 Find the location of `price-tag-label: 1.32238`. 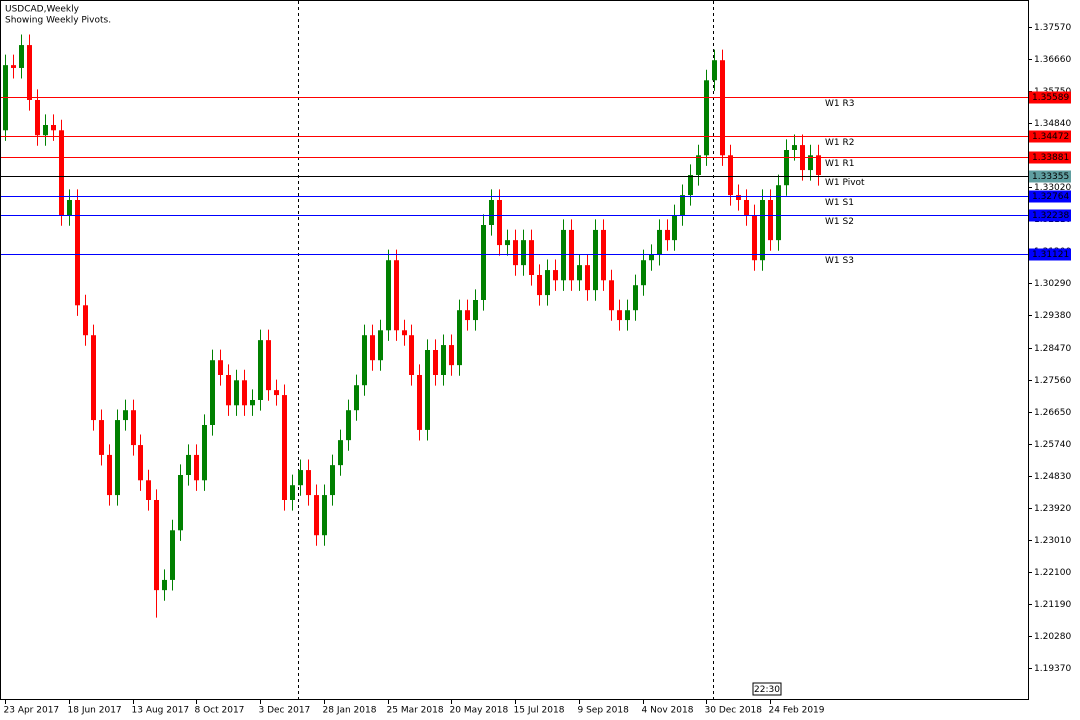

price-tag-label: 1.32238 is located at coordinates (1050, 216).